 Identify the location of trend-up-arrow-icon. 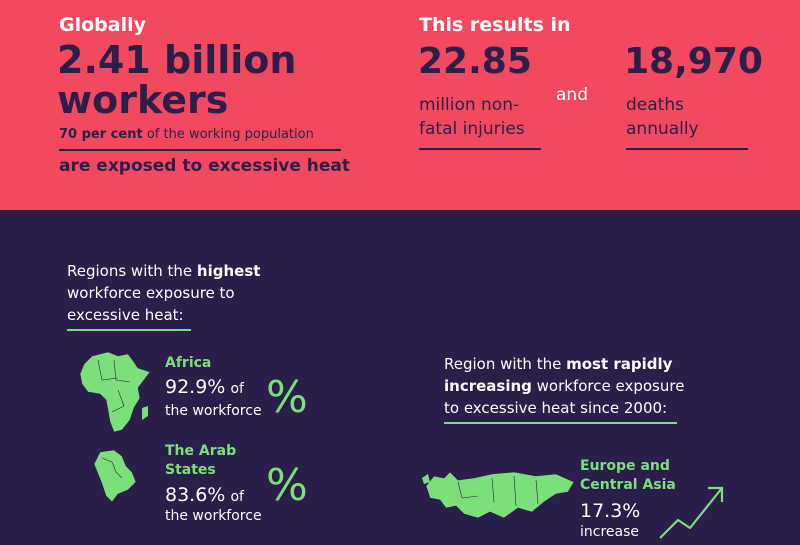
(691, 512).